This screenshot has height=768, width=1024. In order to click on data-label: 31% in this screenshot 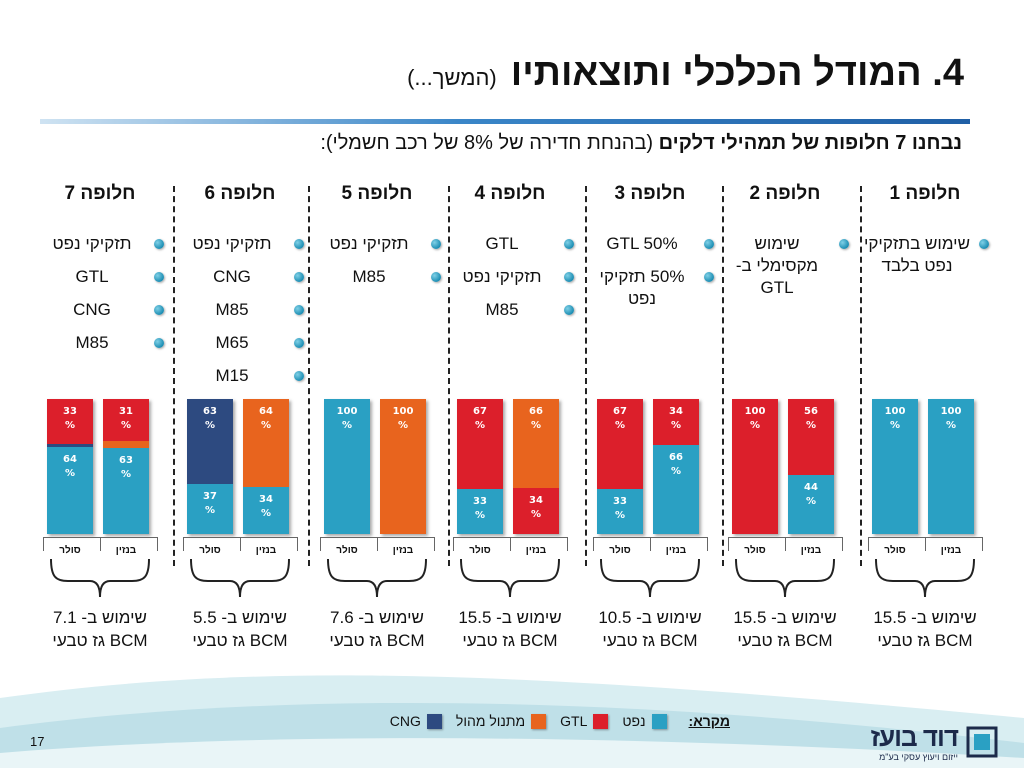, I will do `click(126, 418)`.